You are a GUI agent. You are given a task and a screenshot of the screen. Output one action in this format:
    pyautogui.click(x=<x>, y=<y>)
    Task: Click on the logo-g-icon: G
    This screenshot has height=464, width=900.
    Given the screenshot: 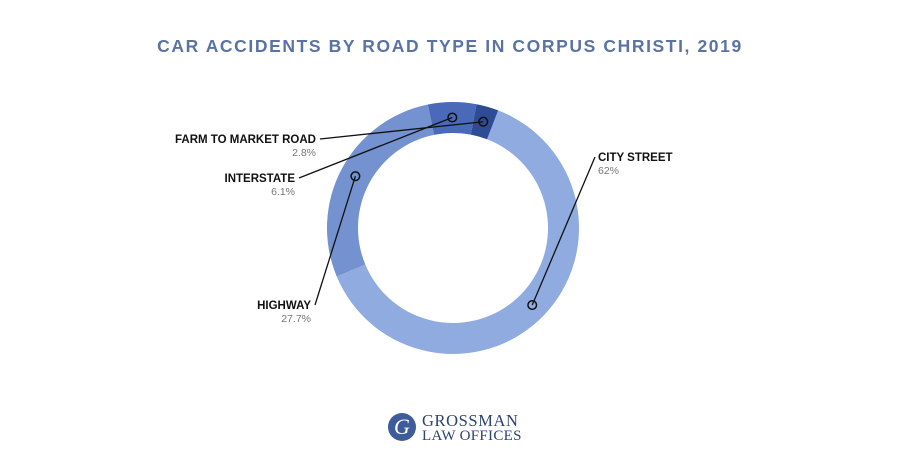 What is the action you would take?
    pyautogui.click(x=402, y=427)
    